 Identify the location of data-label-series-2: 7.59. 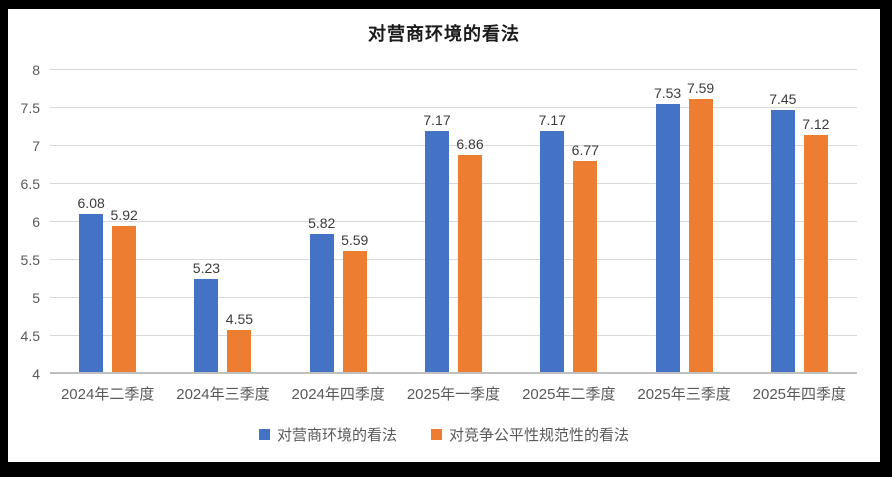
(700, 88).